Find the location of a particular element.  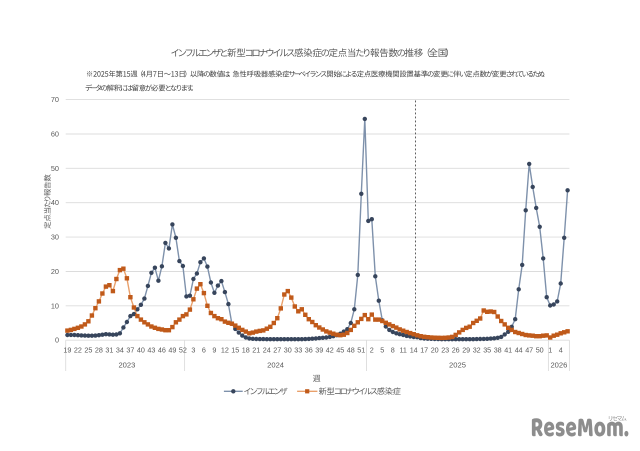

svg-text: 27 is located at coordinates (277, 350).